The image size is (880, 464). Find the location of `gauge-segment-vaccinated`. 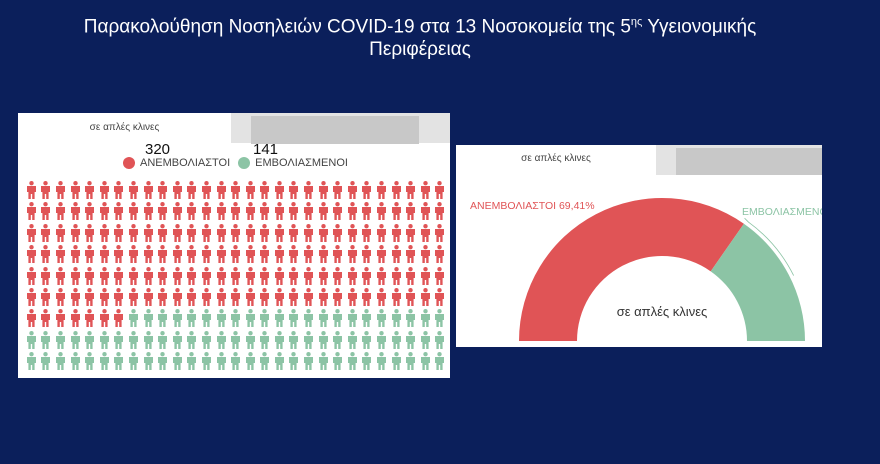

gauge-segment-vaccinated is located at coordinates (757, 282).